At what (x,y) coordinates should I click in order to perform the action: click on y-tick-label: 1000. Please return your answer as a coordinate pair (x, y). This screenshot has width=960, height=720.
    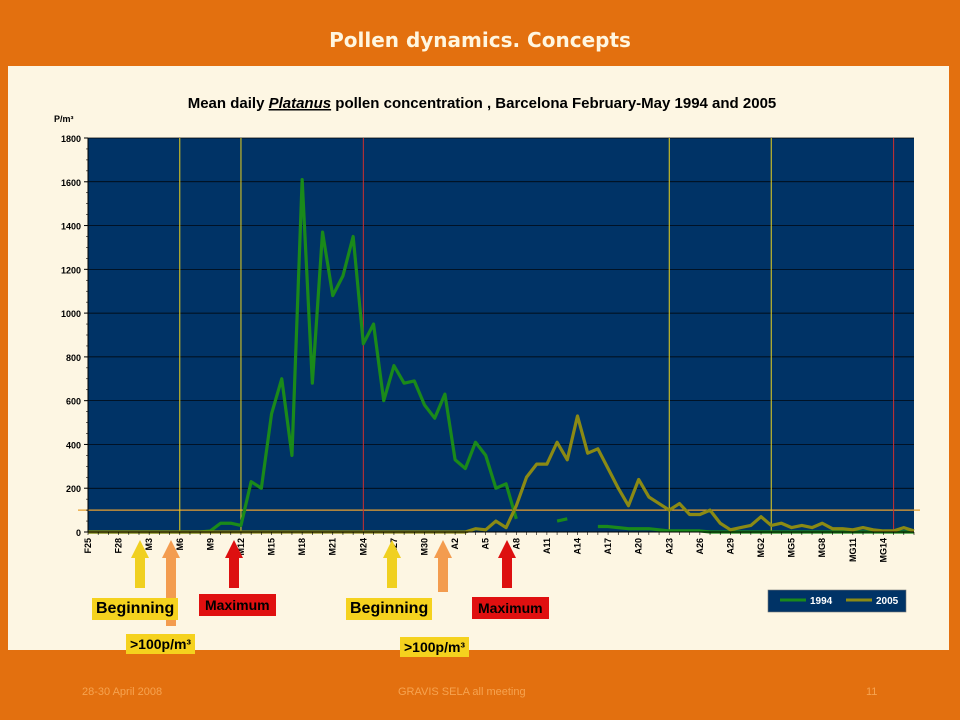
    Looking at the image, I should click on (71, 314).